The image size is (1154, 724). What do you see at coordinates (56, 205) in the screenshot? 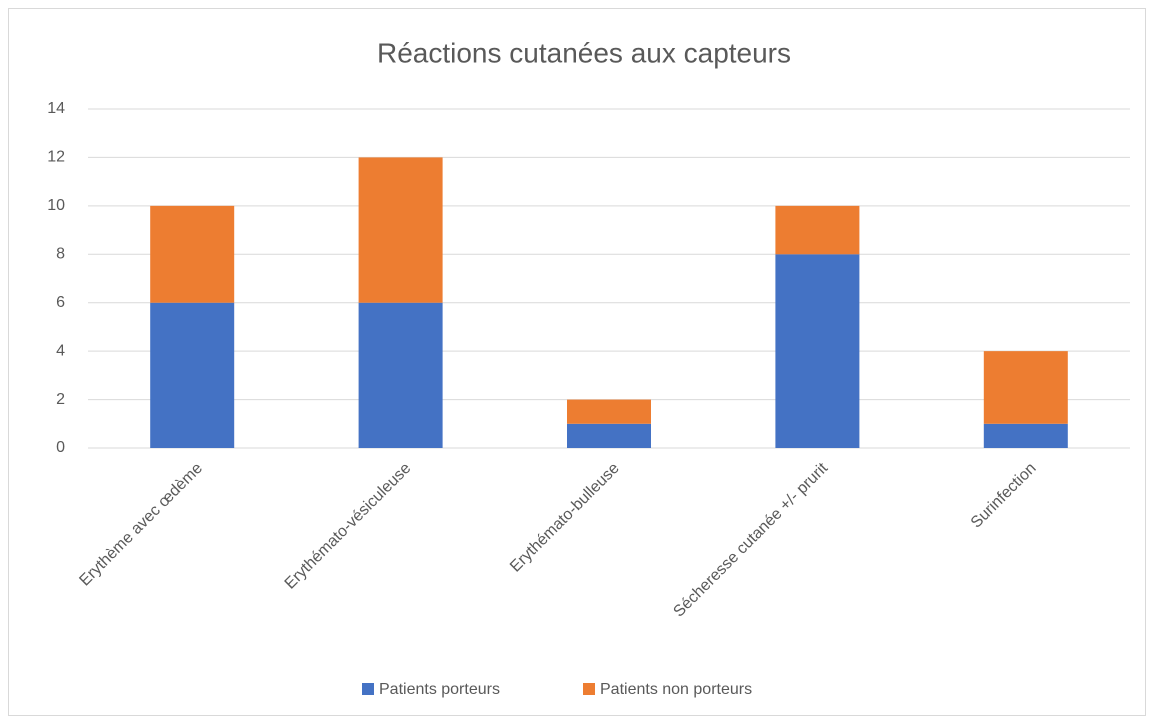
I see `y-tick-label: 10` at bounding box center [56, 205].